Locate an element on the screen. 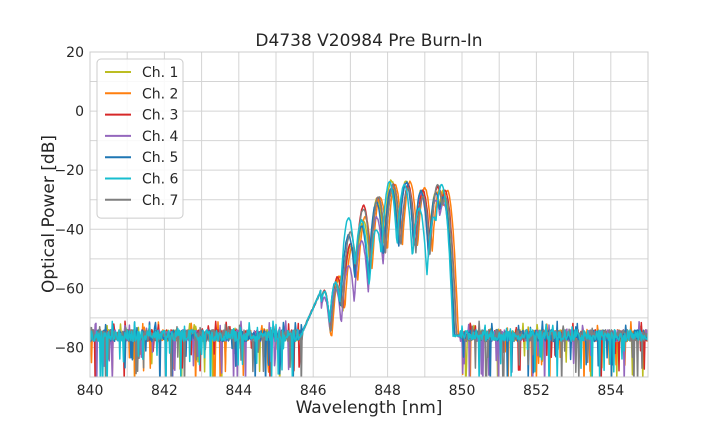  x-axis-title: Wavelength [nm] is located at coordinates (369, 408).